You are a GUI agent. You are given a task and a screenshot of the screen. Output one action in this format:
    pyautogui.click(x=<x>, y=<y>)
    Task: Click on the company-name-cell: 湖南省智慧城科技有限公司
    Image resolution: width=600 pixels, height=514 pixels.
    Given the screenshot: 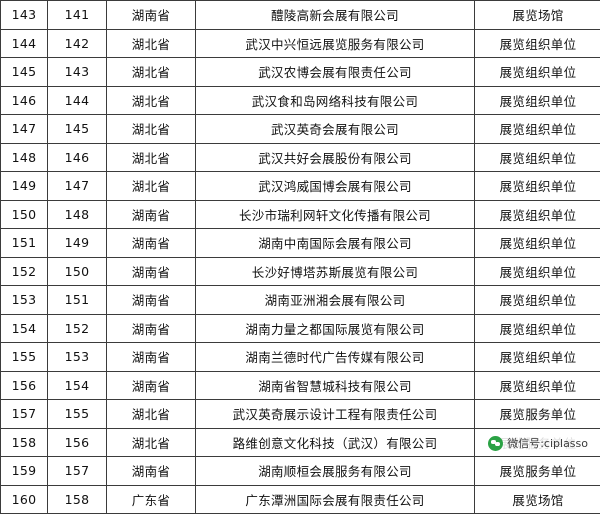 What is the action you would take?
    pyautogui.click(x=335, y=385)
    